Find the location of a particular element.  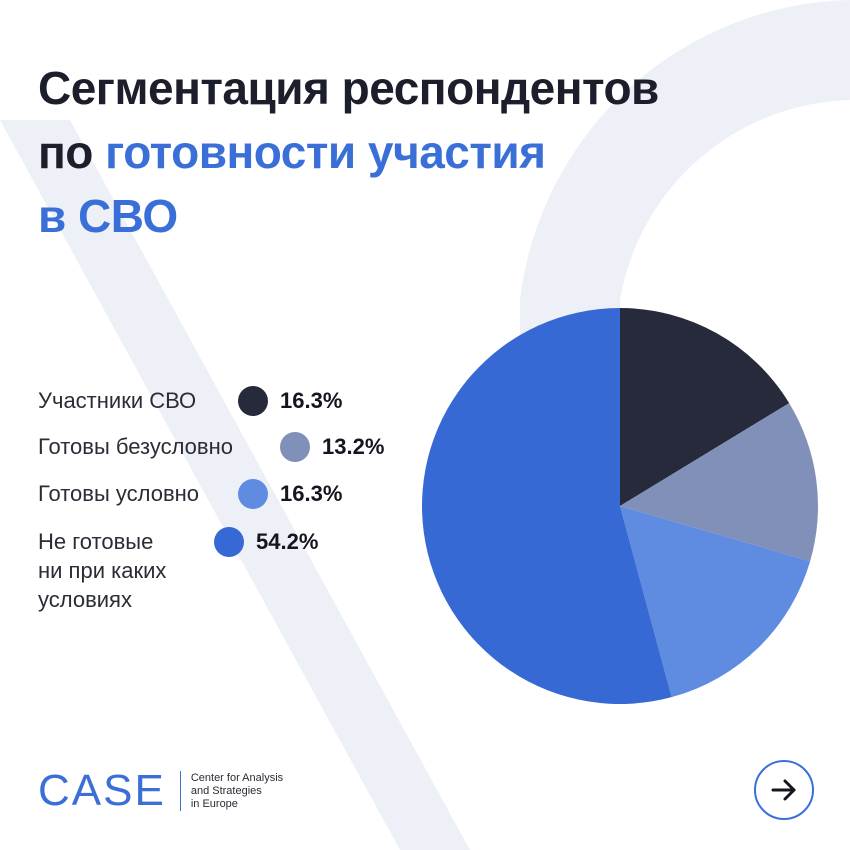

legend-label: Готовы условно is located at coordinates (119, 493).